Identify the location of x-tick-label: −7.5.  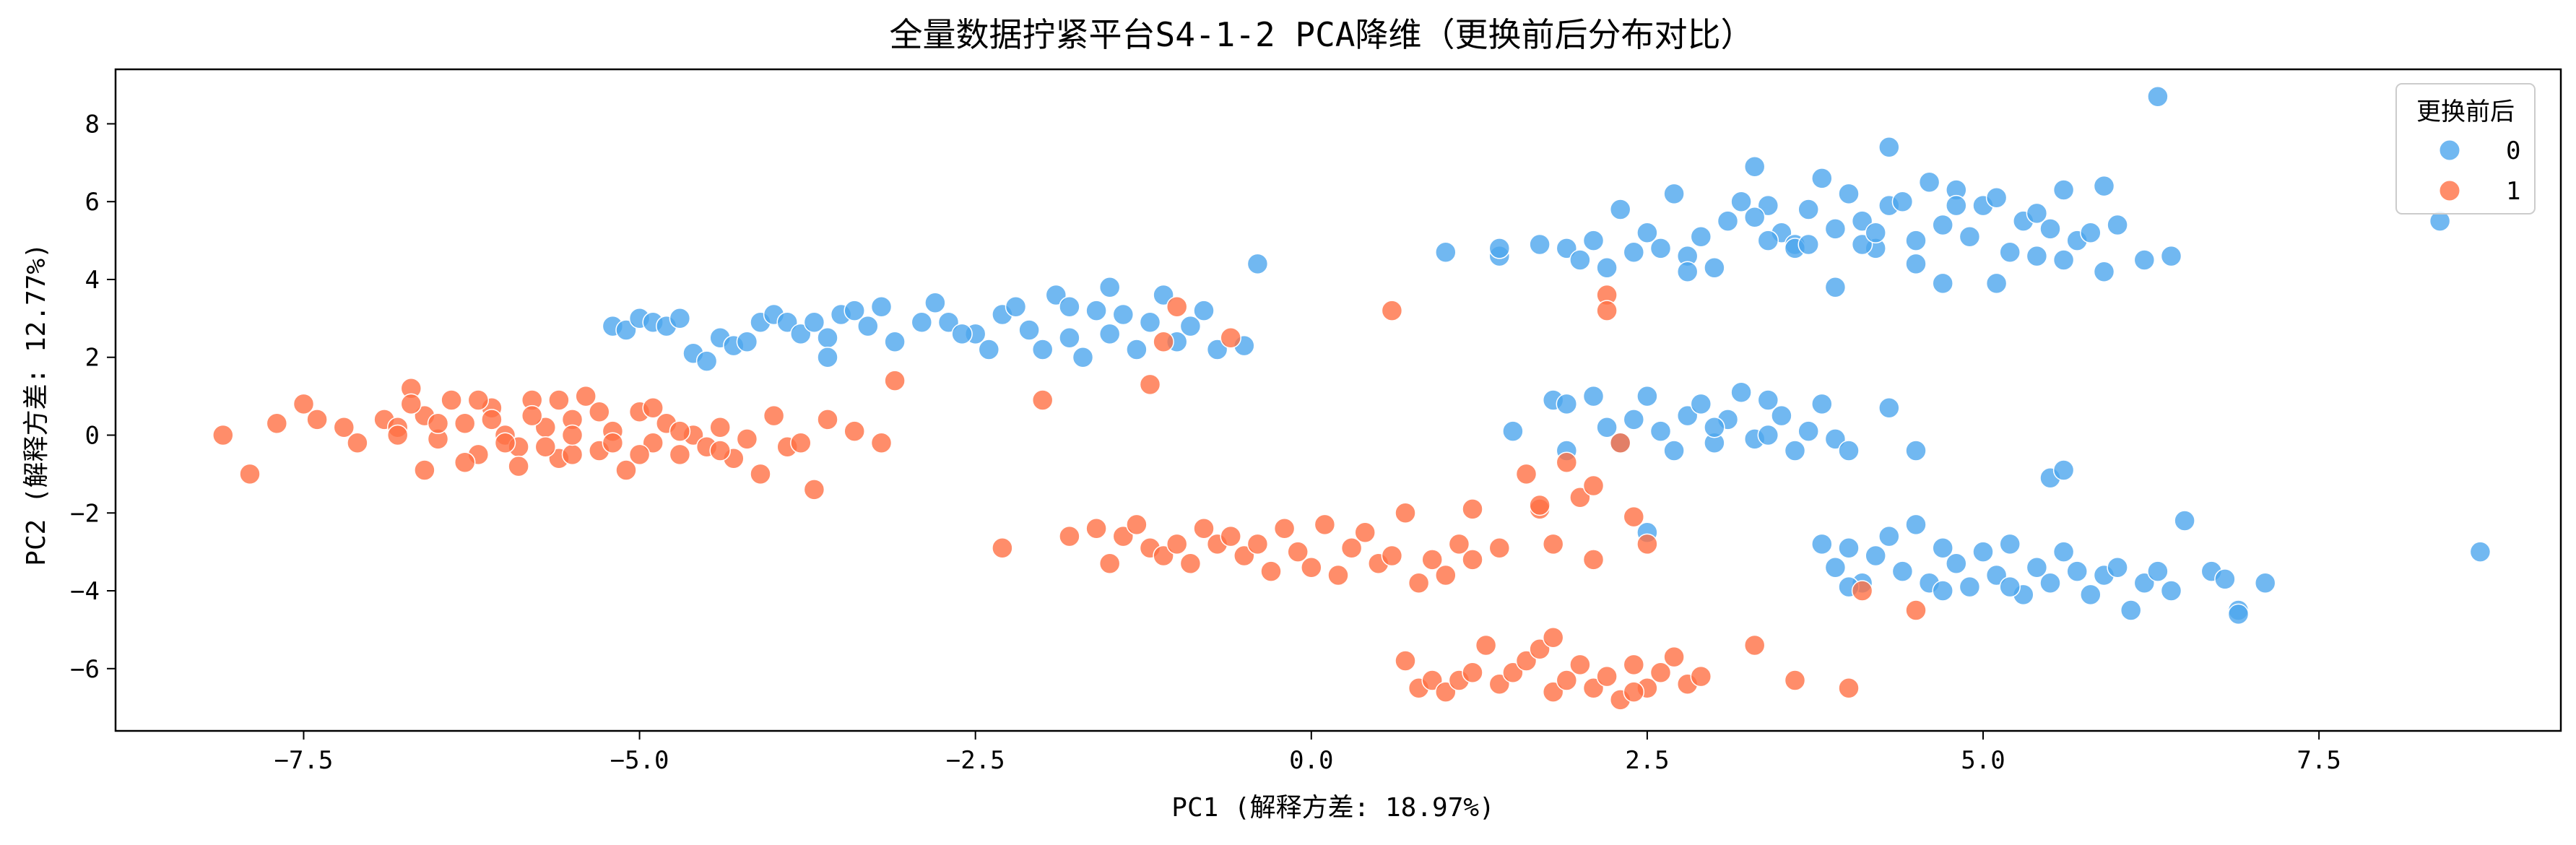
(304, 760).